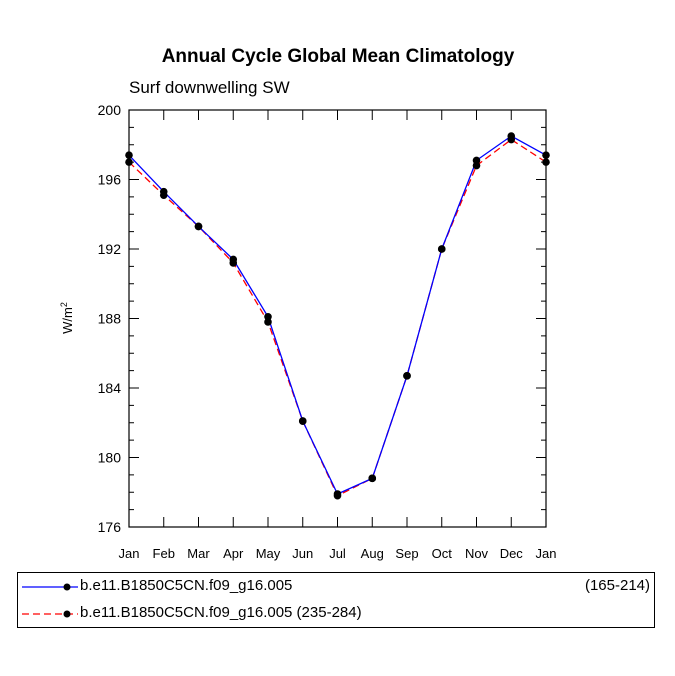 This screenshot has width=675, height=676. I want to click on y-axis-label-superscript: 2, so click(64, 304).